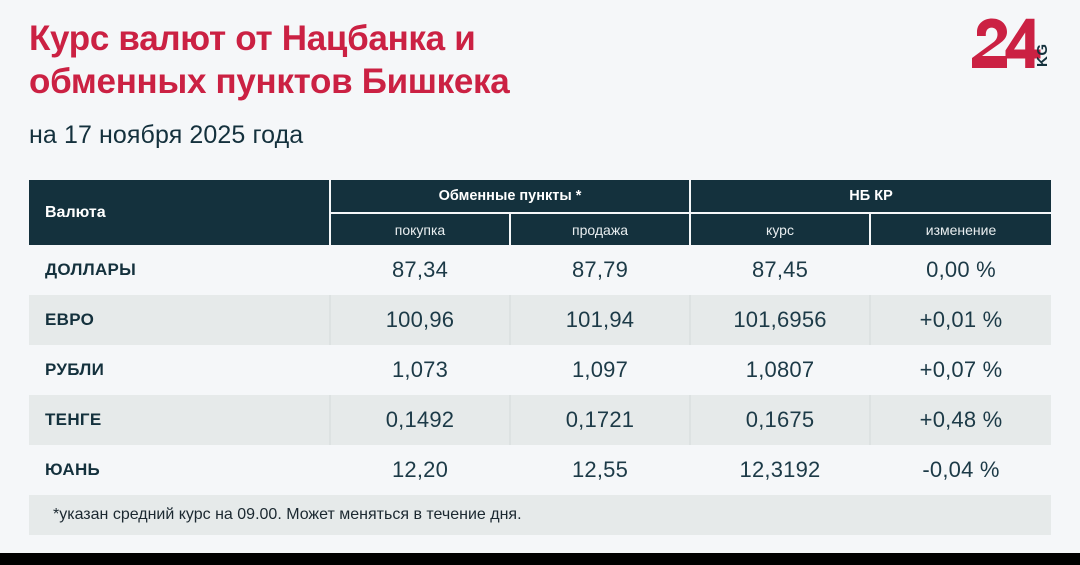 The image size is (1080, 565). What do you see at coordinates (420, 320) in the screenshot?
I see `cell-buy: 100,96` at bounding box center [420, 320].